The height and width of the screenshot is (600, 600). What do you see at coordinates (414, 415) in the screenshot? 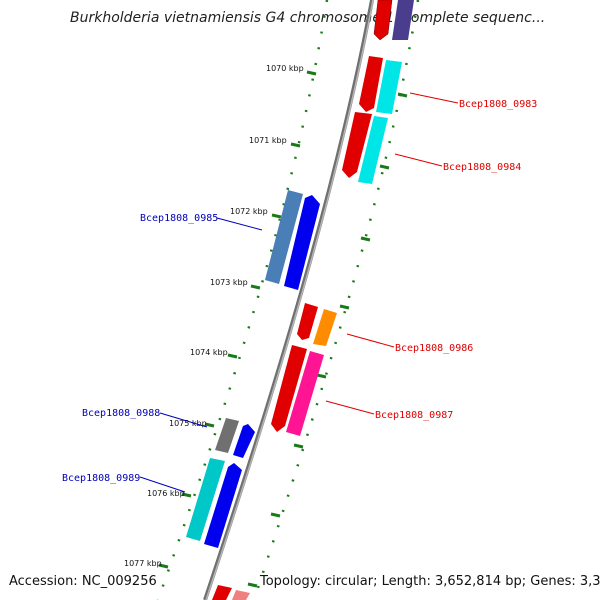
I see `gene-label-0987: Bcep1808_0987` at bounding box center [414, 415].